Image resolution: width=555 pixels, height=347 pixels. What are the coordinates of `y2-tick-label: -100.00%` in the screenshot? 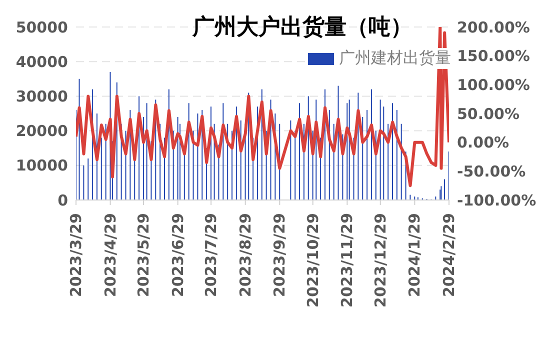 It's located at (496, 200).